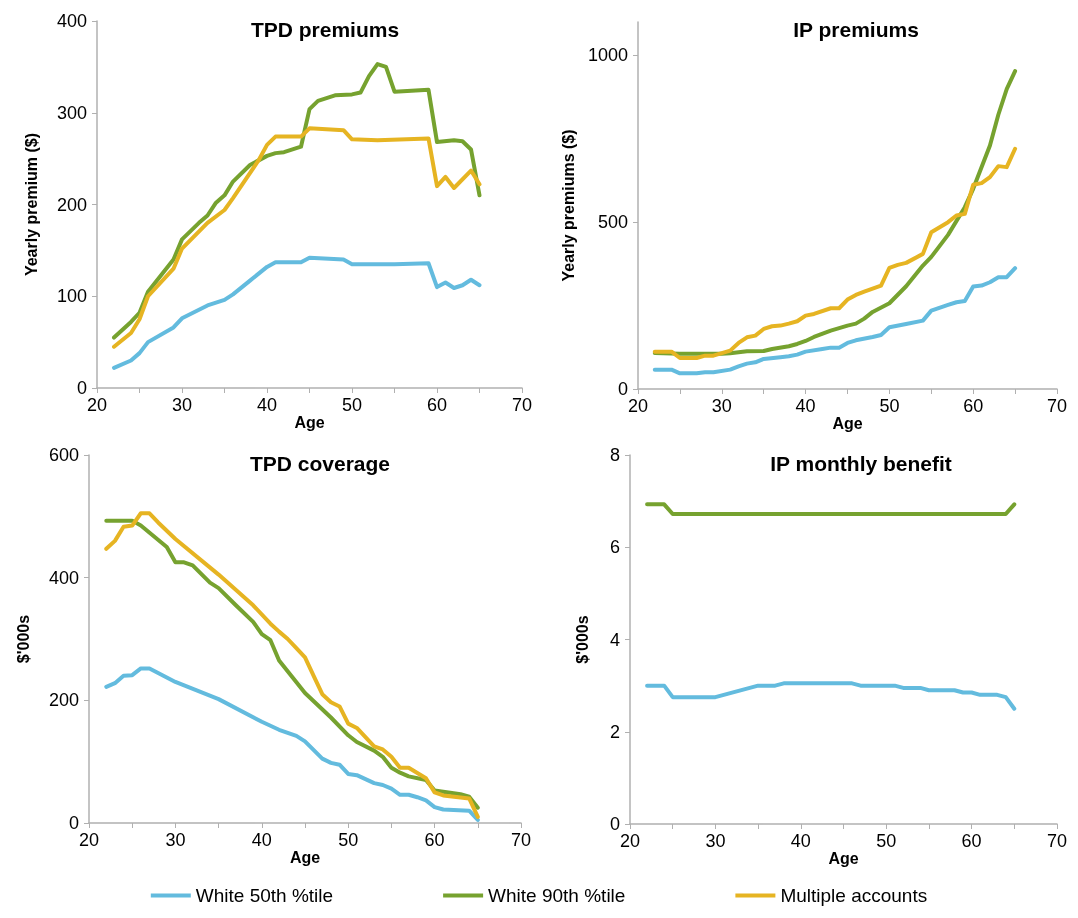  What do you see at coordinates (71, 112) in the screenshot?
I see `y-tick-label: 300` at bounding box center [71, 112].